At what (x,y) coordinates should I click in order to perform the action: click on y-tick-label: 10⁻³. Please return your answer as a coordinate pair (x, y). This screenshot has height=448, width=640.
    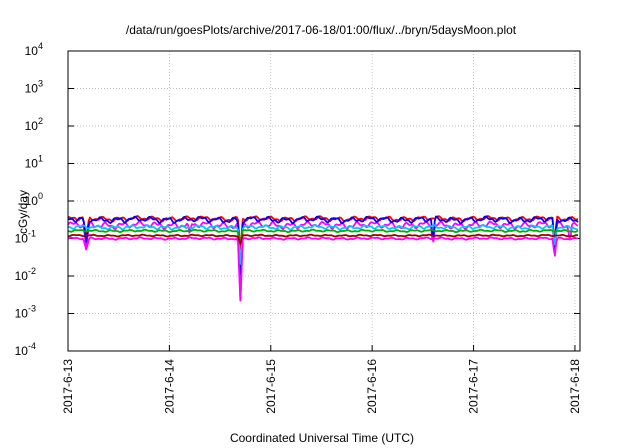
    Looking at the image, I should click on (25, 312).